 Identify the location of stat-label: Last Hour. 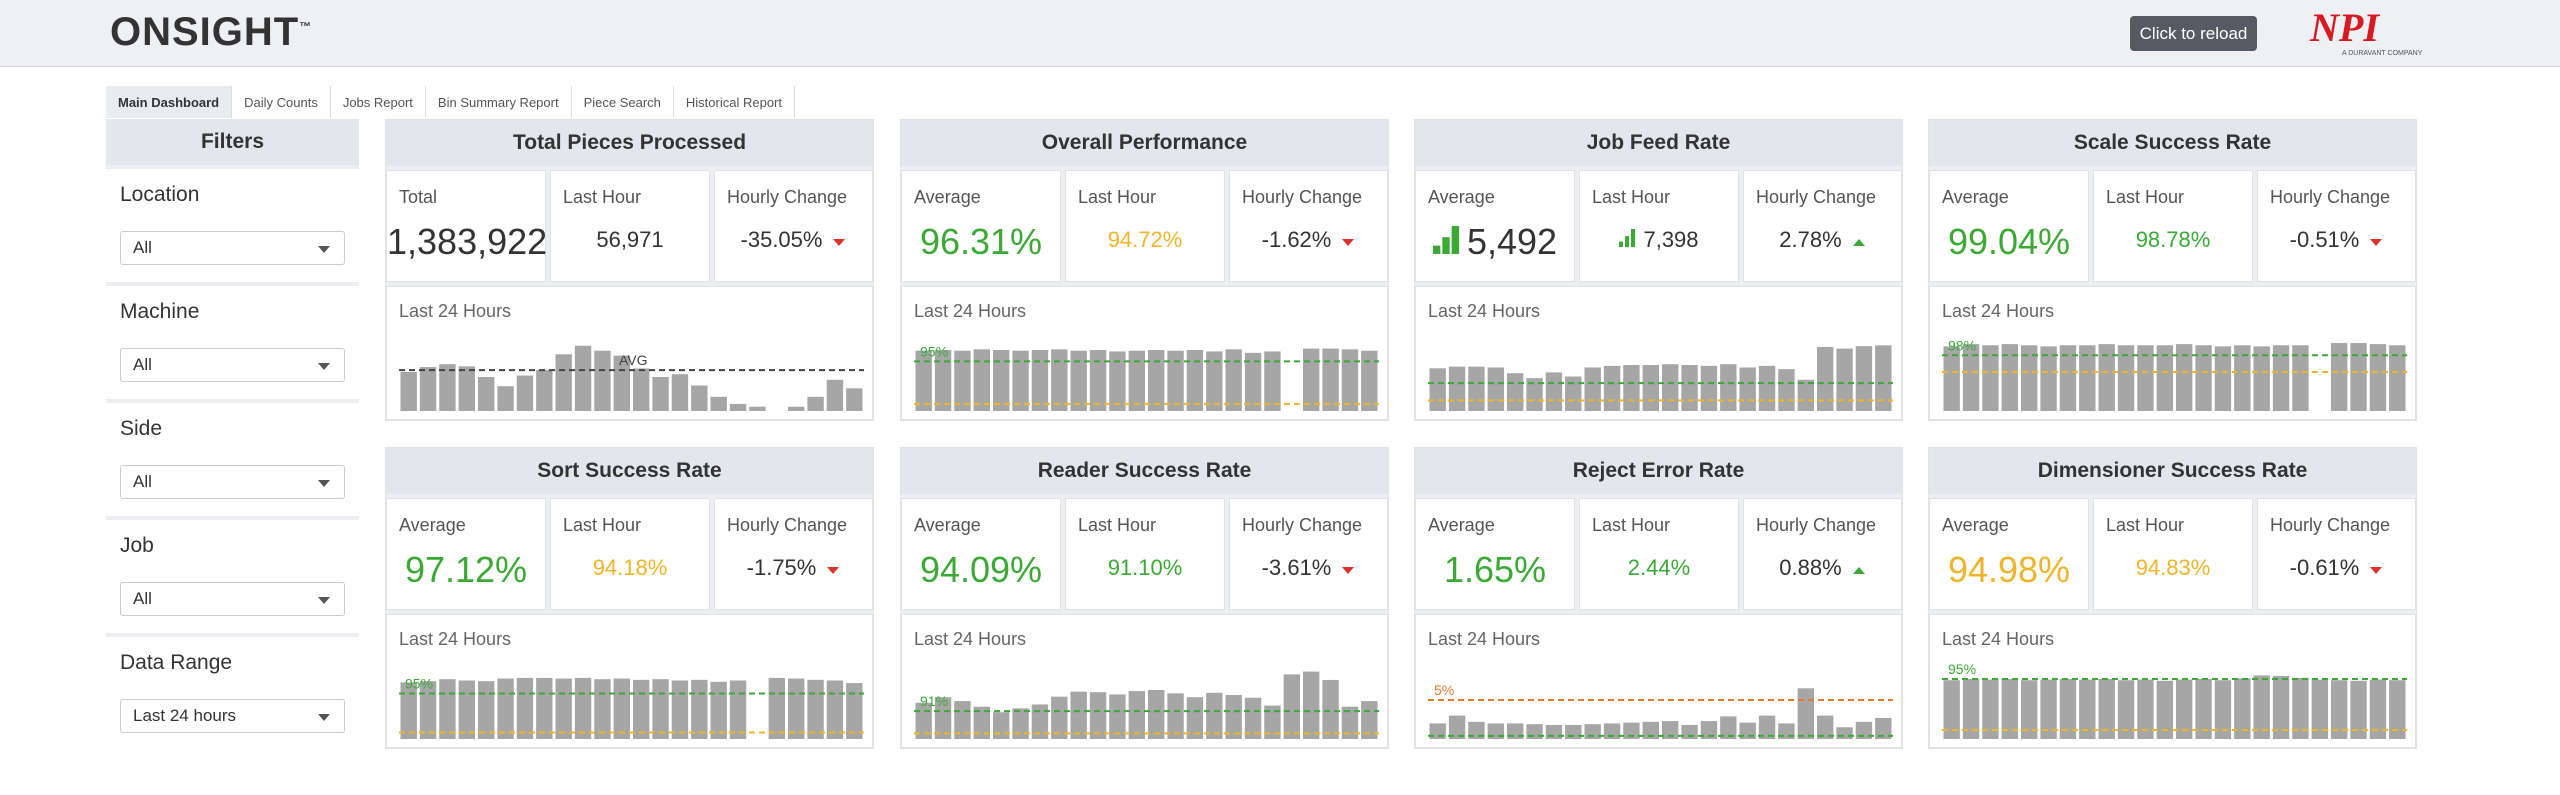
(602, 525).